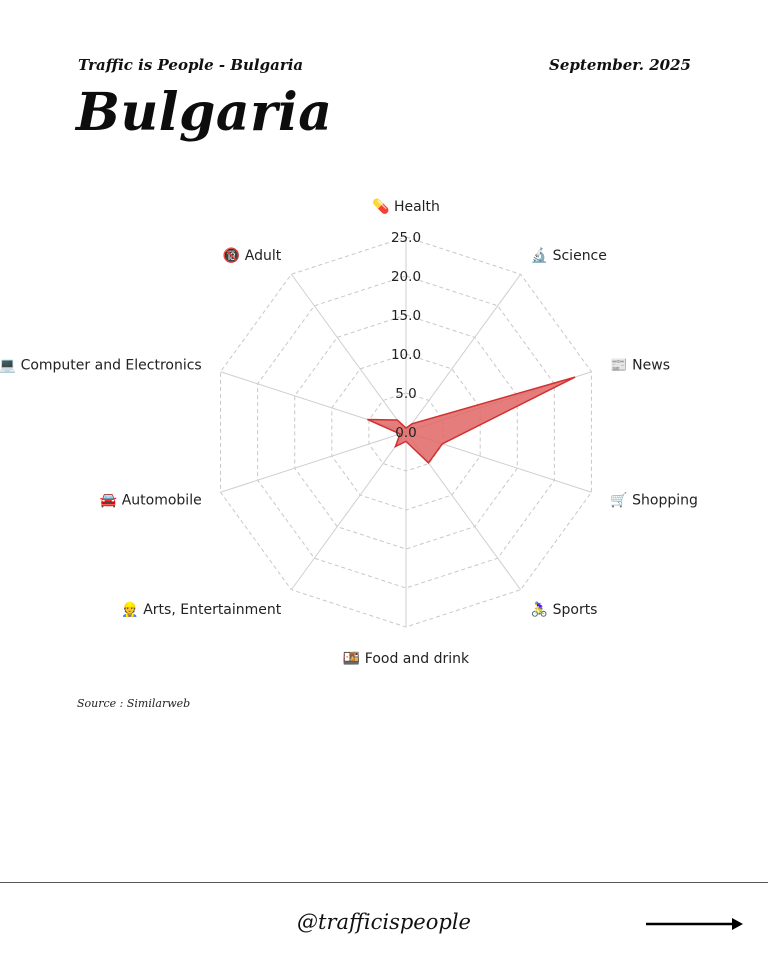 This screenshot has height=960, width=768. What do you see at coordinates (406, 335) in the screenshot?
I see `radial-tick-labels: 0.0 5.0 10.0 15.0 20.0 25.0` at bounding box center [406, 335].